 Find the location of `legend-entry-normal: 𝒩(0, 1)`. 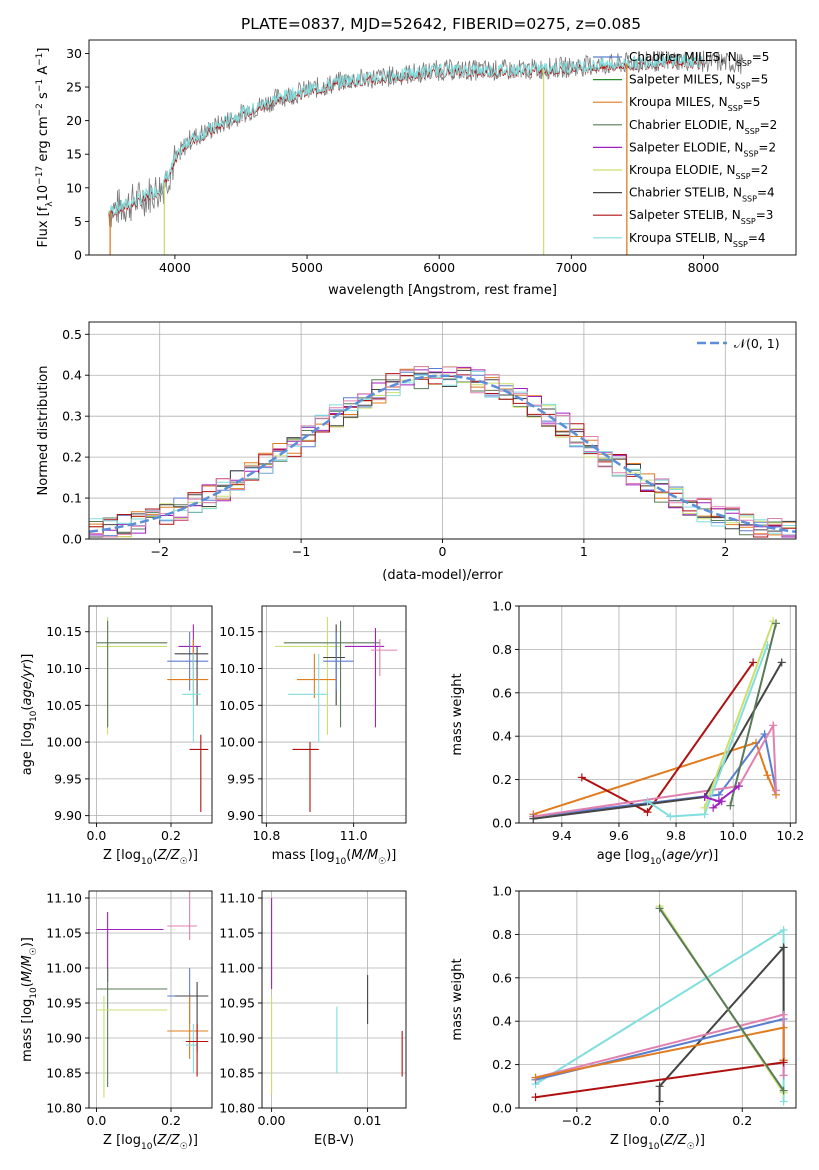

legend-entry-normal: 𝒩(0, 1) is located at coordinates (757, 343).